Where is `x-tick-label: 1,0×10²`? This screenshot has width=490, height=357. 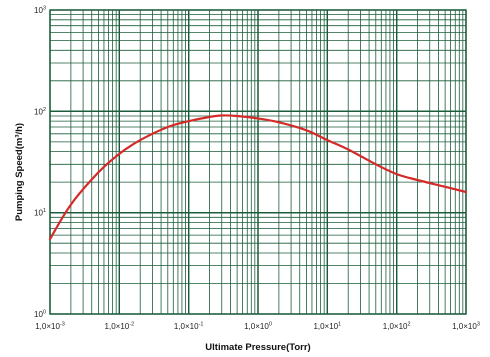
x-tick-label: 1,0×10² is located at coordinates (397, 327).